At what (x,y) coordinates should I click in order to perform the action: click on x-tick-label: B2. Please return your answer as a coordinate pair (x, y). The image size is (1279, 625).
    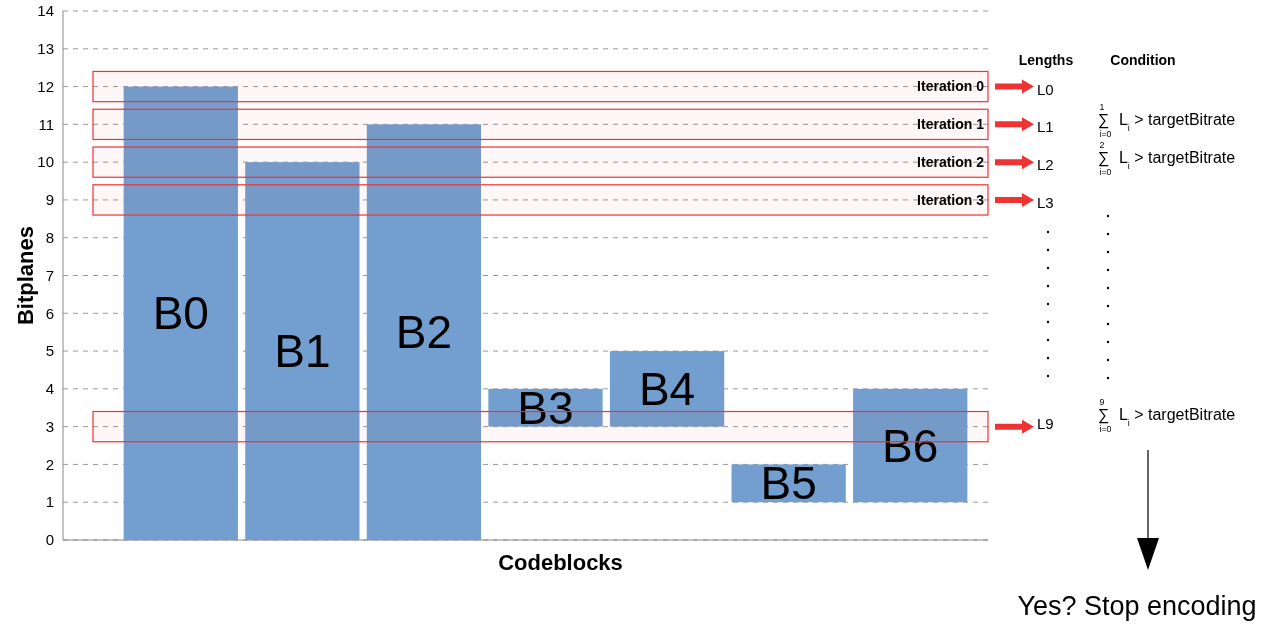
    Looking at the image, I should click on (424, 332).